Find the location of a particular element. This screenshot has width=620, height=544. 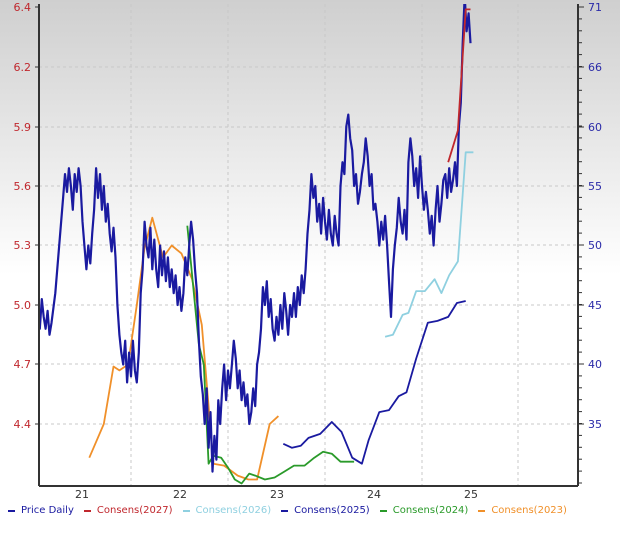

right-tick-label: 60 is located at coordinates (595, 127).